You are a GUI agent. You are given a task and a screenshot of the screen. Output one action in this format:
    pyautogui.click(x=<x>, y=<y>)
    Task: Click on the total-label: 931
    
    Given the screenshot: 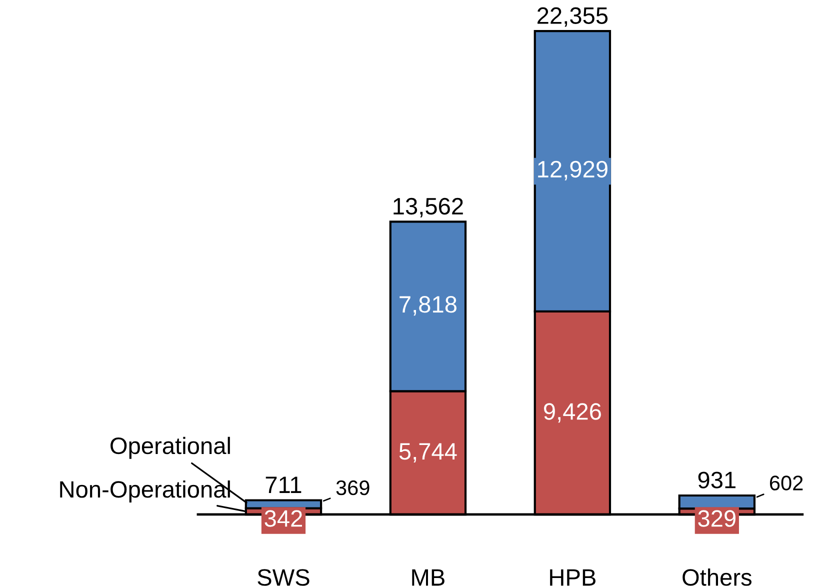 What is the action you would take?
    pyautogui.click(x=717, y=480)
    